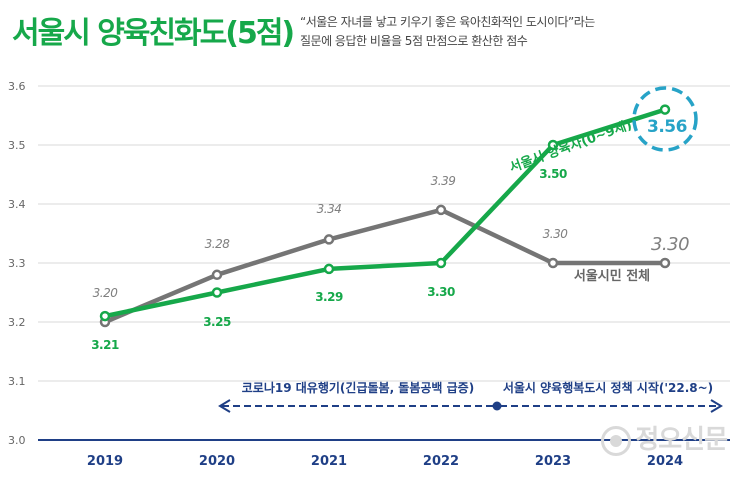 The height and width of the screenshot is (486, 741). I want to click on data-label-parents: 3.56, so click(667, 127).